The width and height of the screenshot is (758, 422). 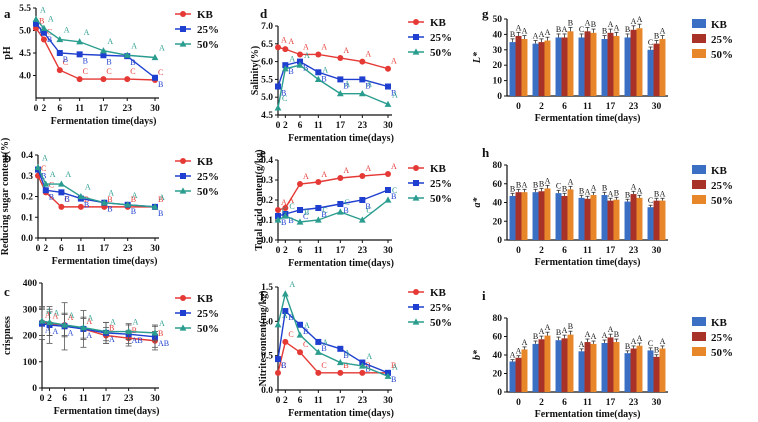 I want to click on panel-letter: e, so click(x=263, y=152).